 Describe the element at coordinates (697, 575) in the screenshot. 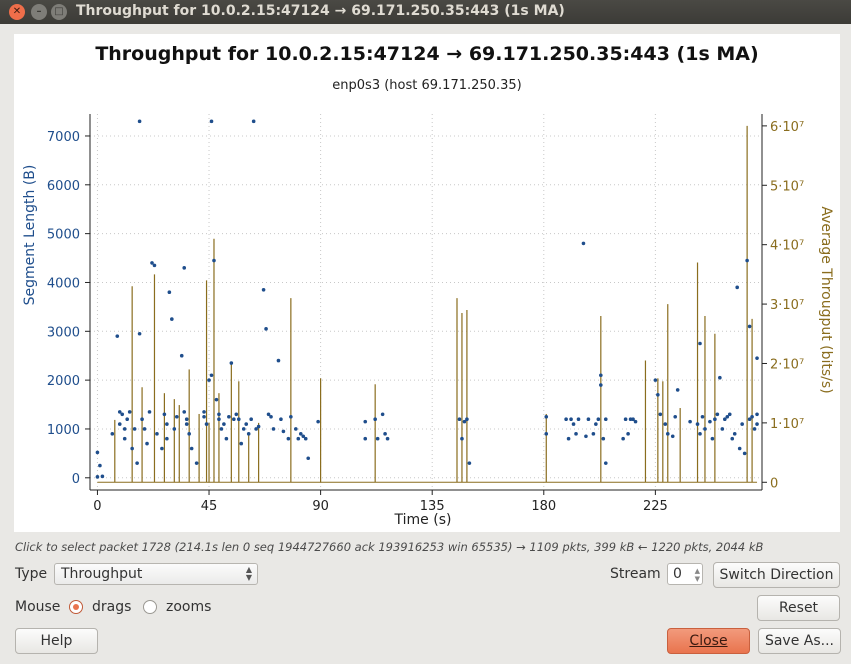

I see `spin-arrows-icon: ▲ ▼` at that location.